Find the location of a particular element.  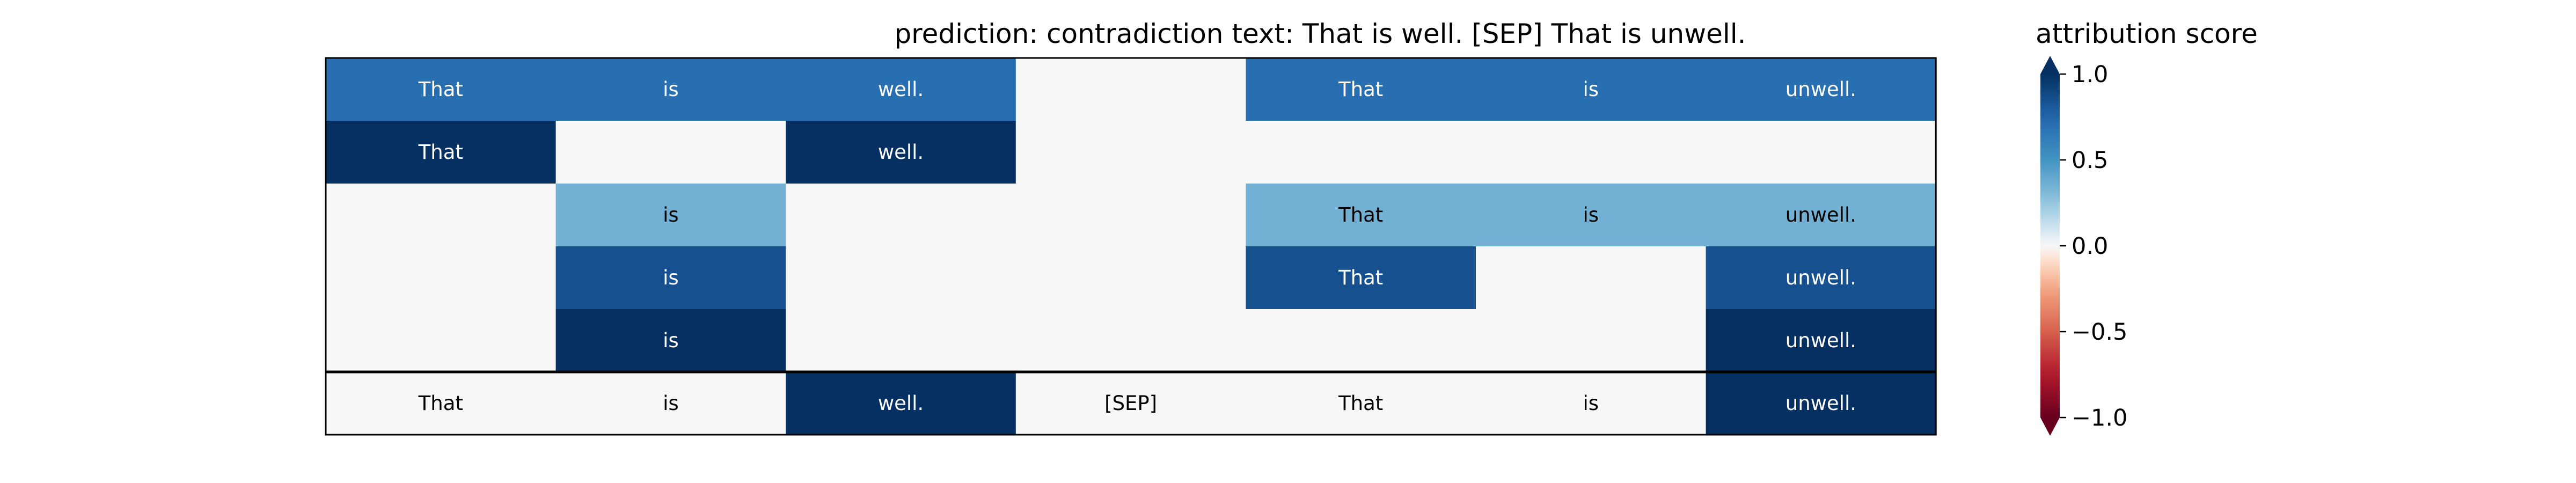

attribution-row-1-token-1: That is located at coordinates (440, 89).